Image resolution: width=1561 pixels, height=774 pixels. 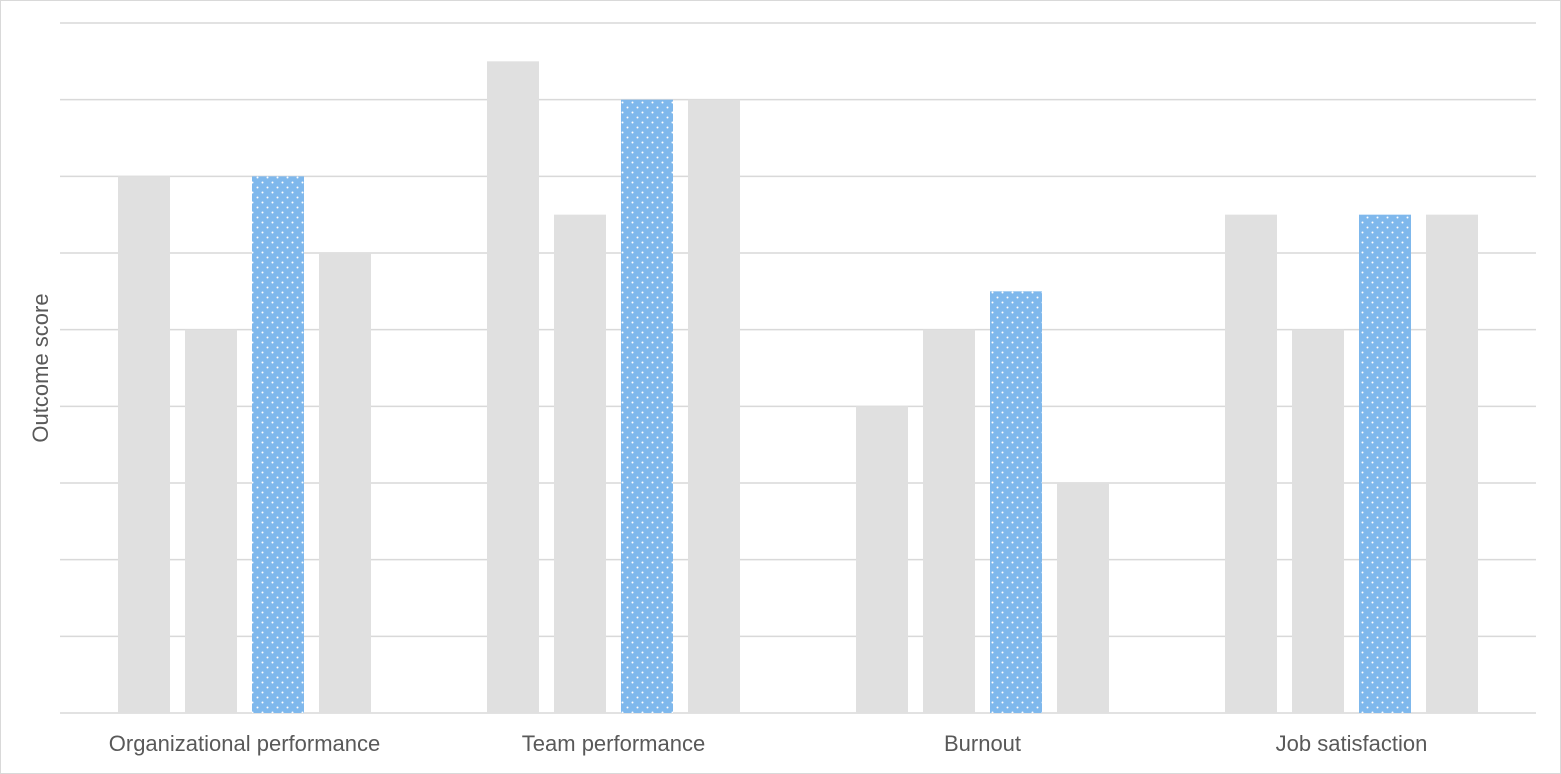 I want to click on x-tick-label: Burnout, so click(x=982, y=743).